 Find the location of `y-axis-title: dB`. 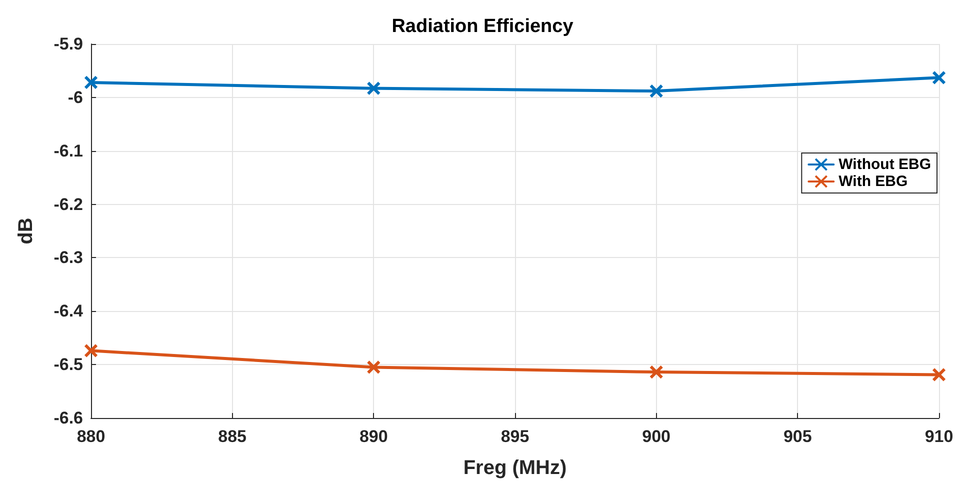

y-axis-title: dB is located at coordinates (26, 231).